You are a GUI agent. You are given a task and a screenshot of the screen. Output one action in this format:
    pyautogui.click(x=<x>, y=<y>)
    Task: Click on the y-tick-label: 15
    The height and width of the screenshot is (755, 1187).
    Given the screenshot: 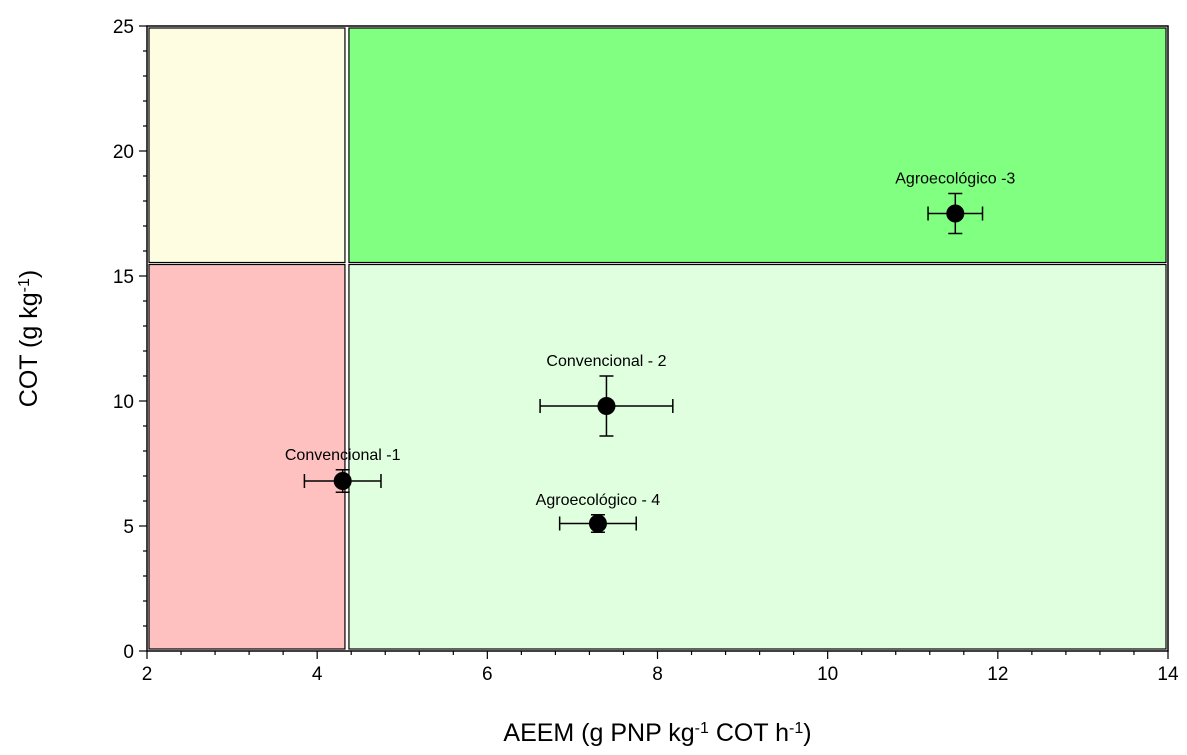 What is the action you would take?
    pyautogui.click(x=123, y=277)
    